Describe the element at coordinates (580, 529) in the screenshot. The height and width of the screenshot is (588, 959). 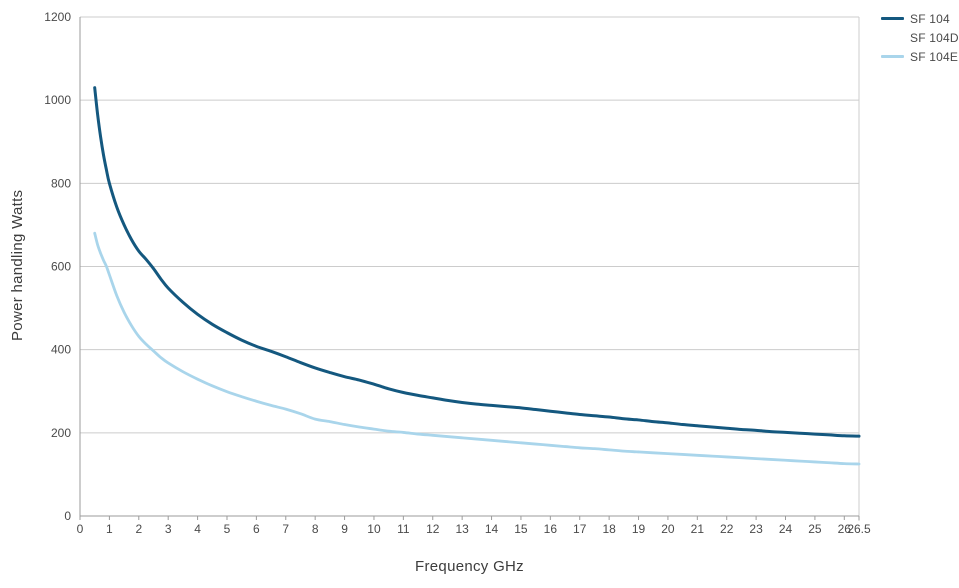
I see `svg-text: 17` at that location.